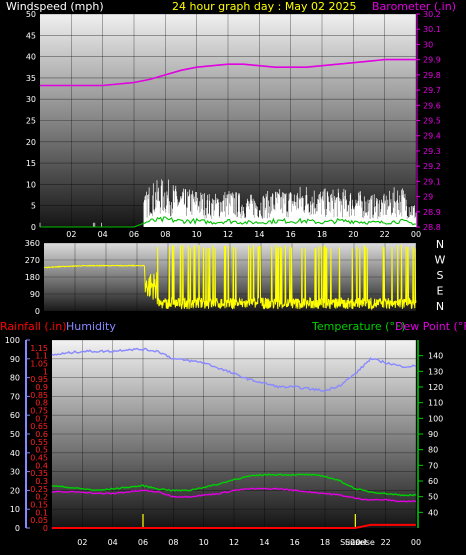  Describe the element at coordinates (440, 306) in the screenshot. I see `compass-label-4: N` at that location.